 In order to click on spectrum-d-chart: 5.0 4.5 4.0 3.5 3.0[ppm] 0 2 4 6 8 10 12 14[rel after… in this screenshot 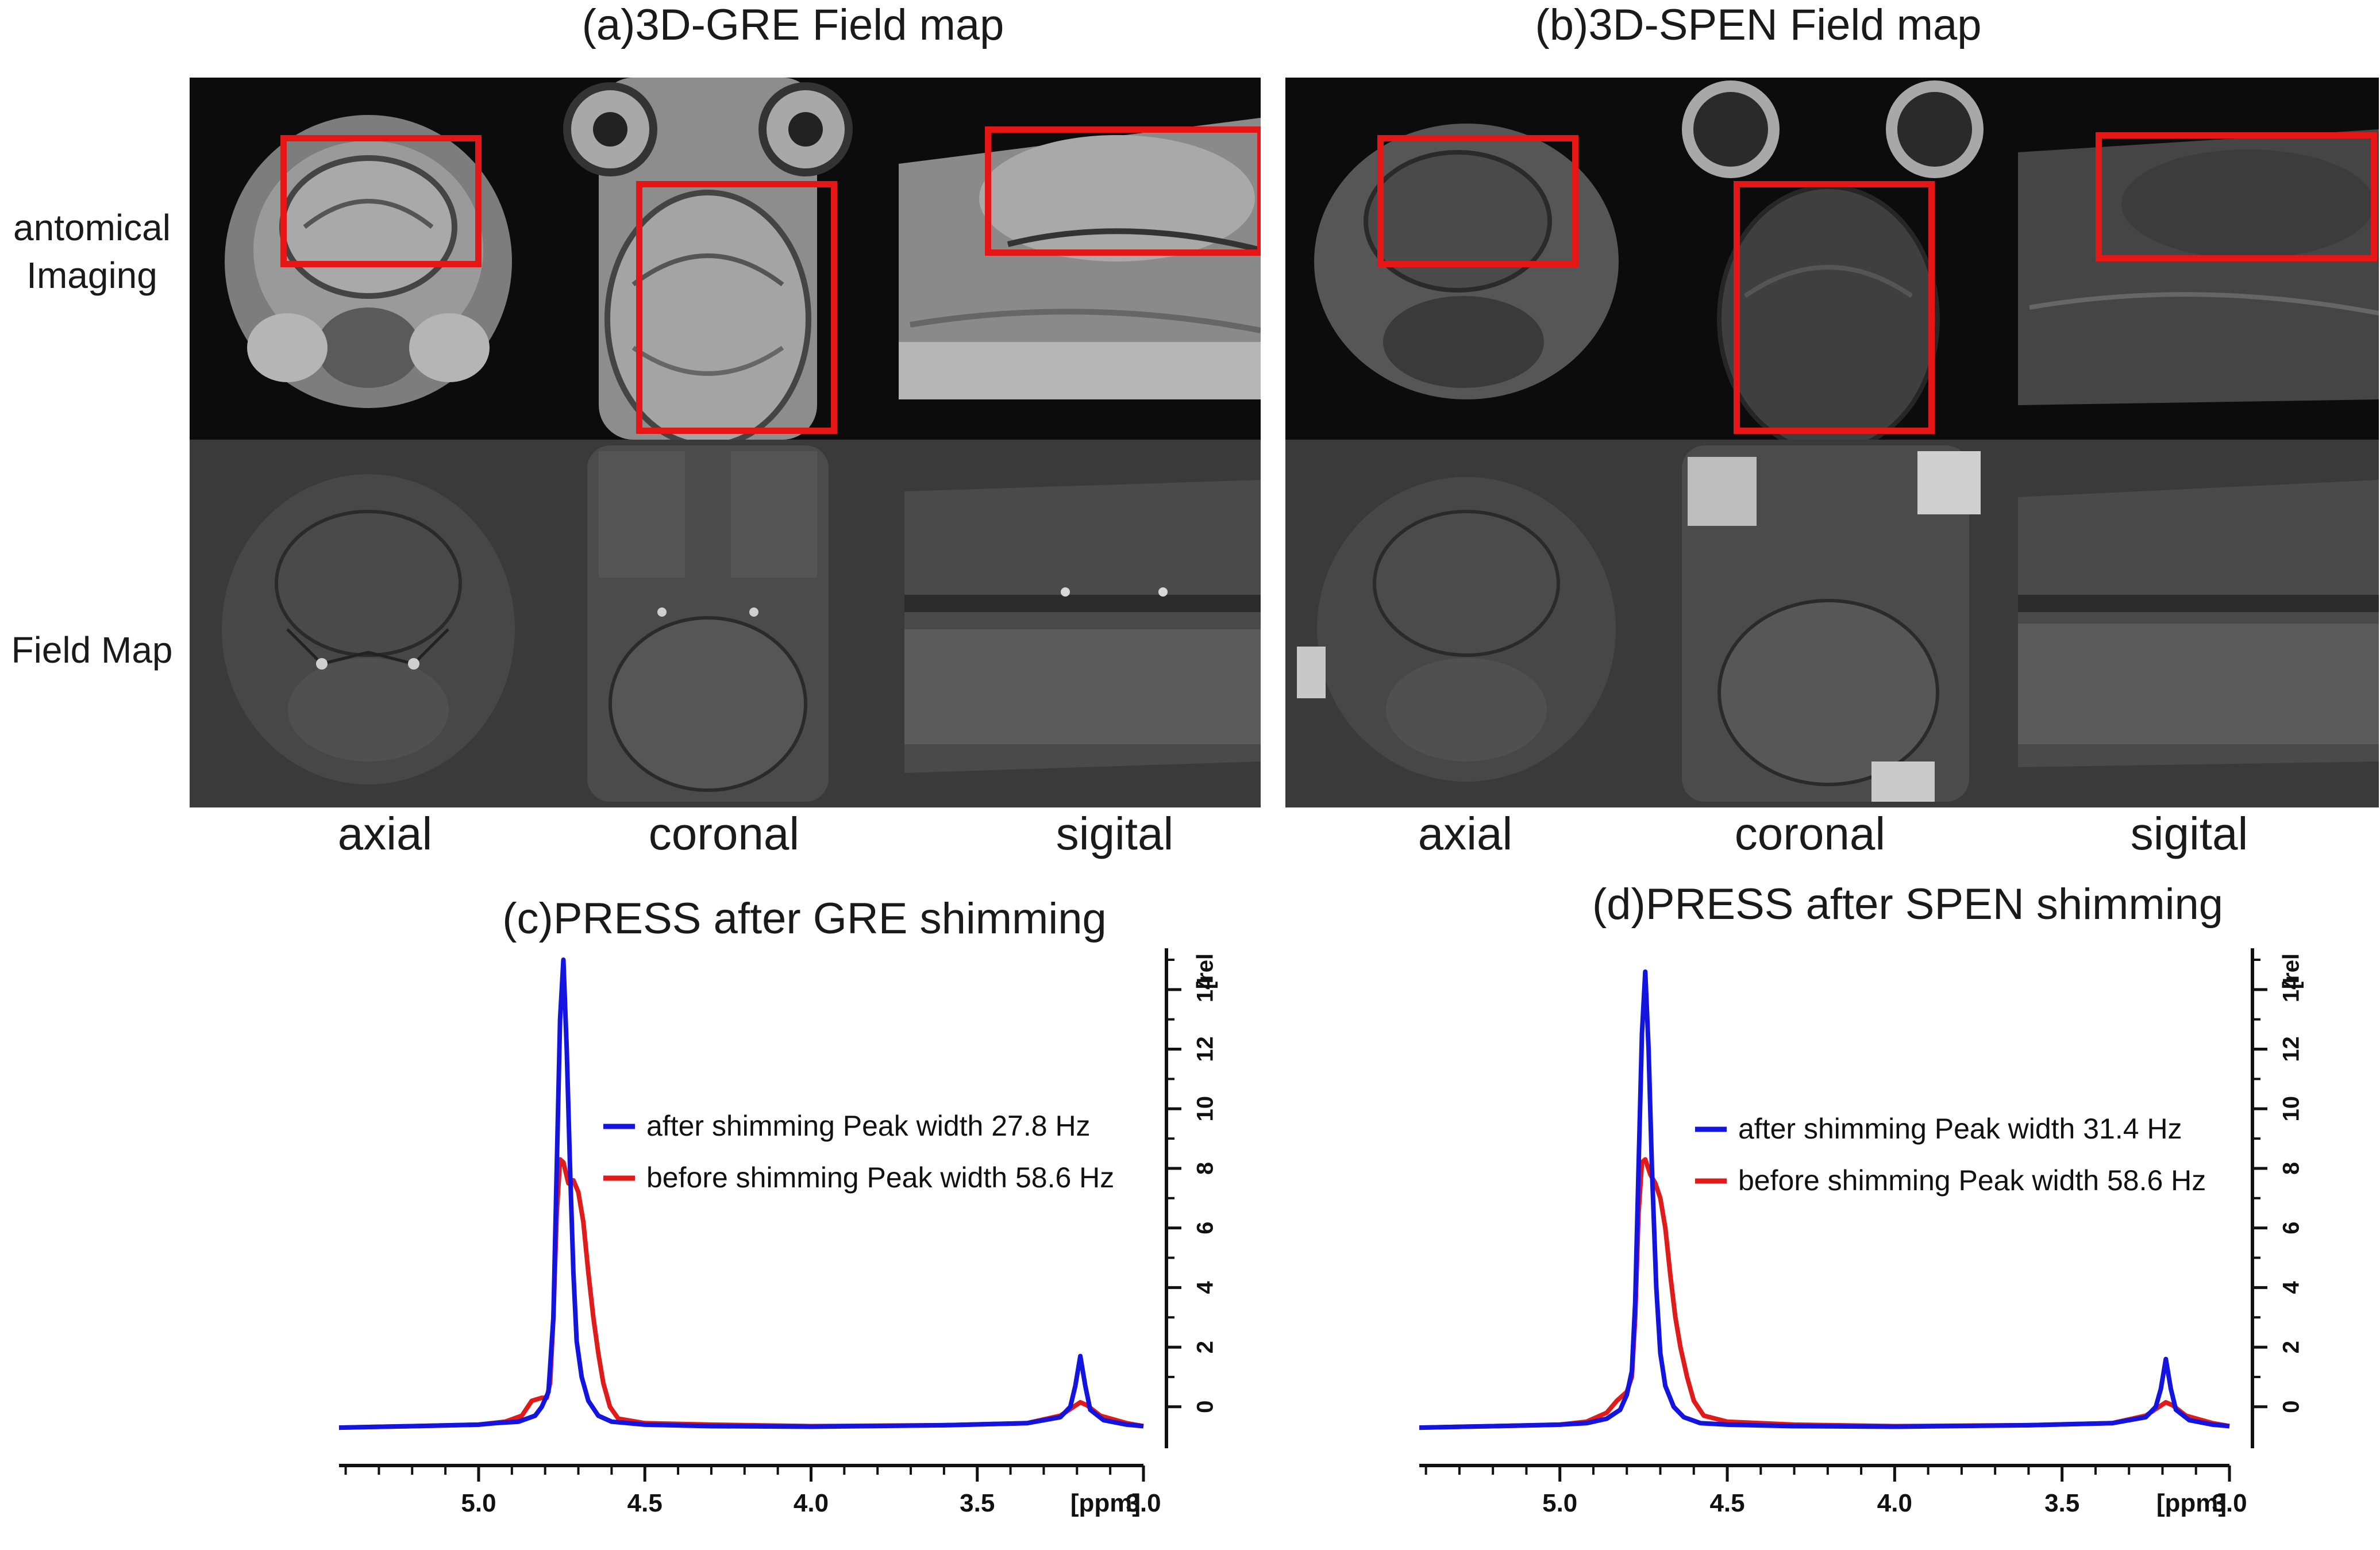, I will do `click(1861, 1232)`.